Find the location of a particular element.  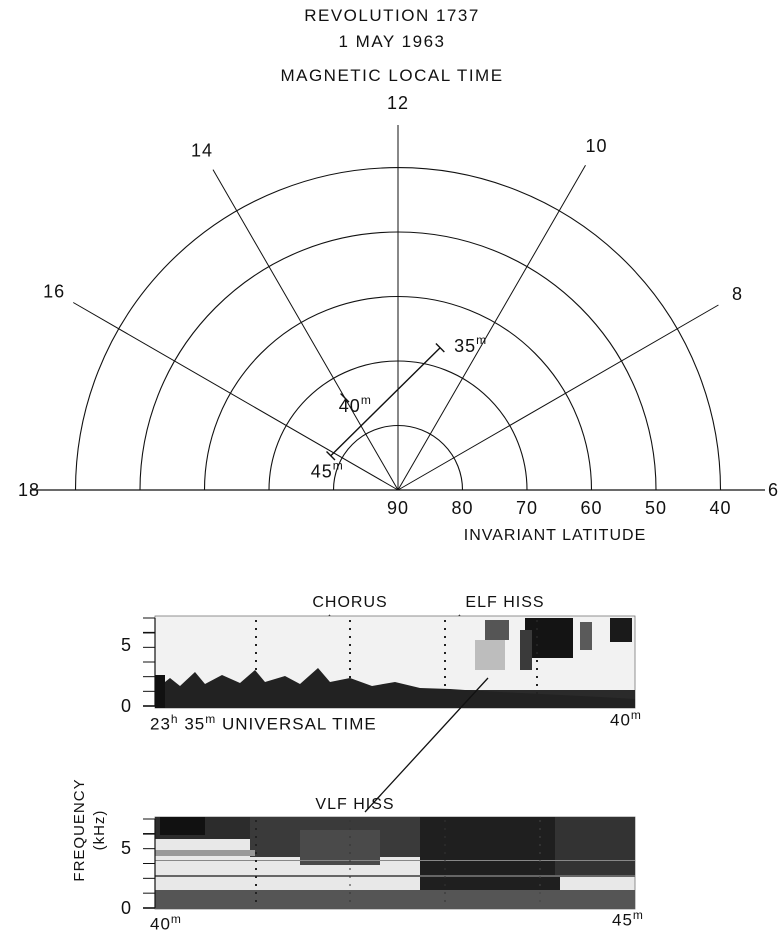

top-x-start-hour: 23 is located at coordinates (160, 724).